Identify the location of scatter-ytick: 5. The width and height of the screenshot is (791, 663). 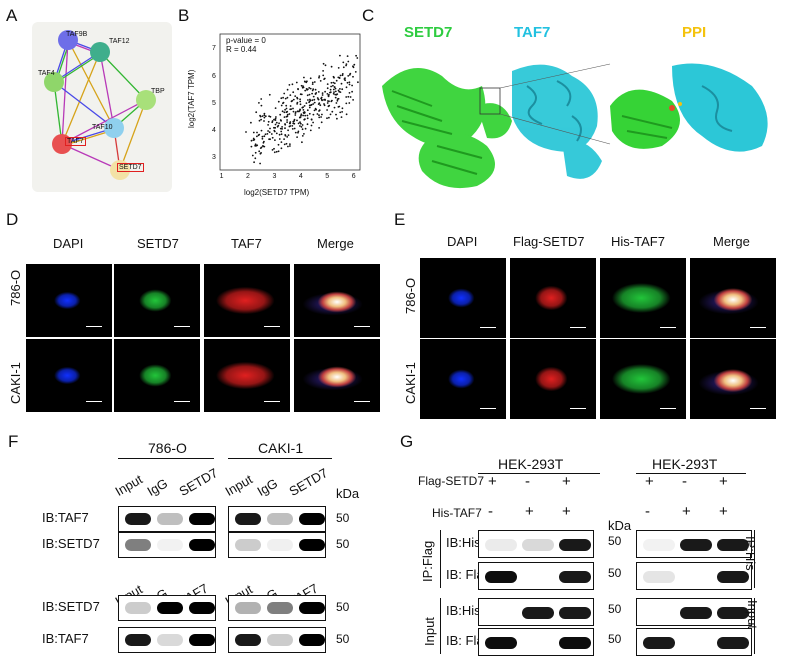
(214, 103).